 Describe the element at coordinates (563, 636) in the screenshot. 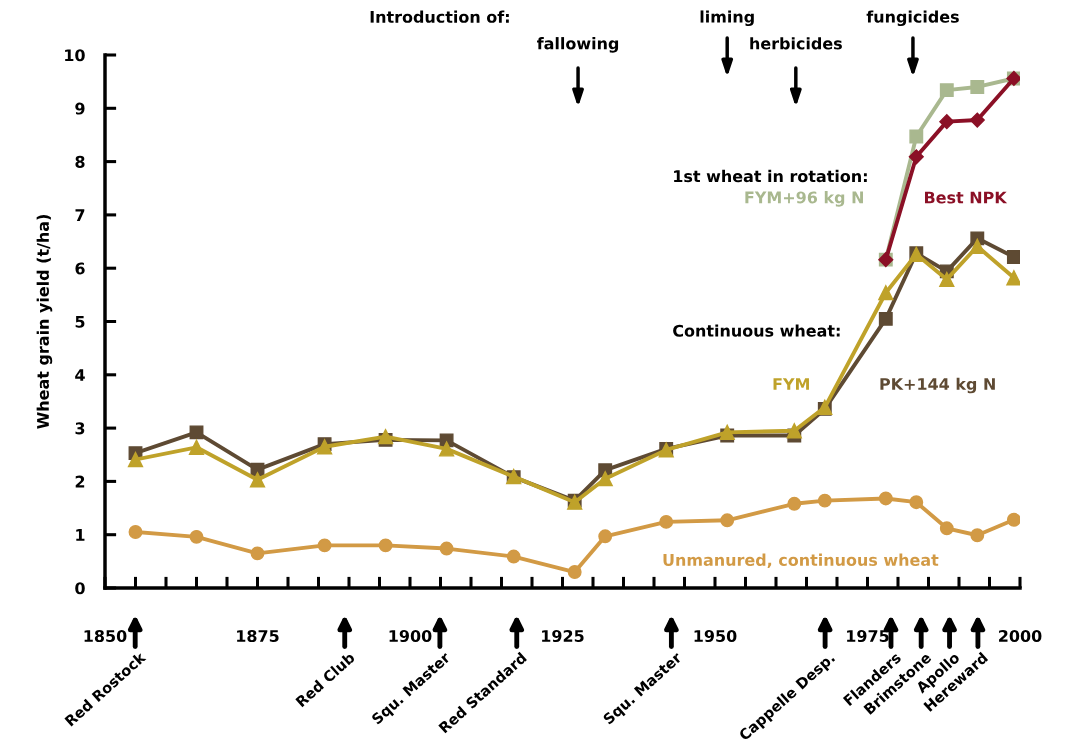

I see `x-tick-label: 1925` at that location.